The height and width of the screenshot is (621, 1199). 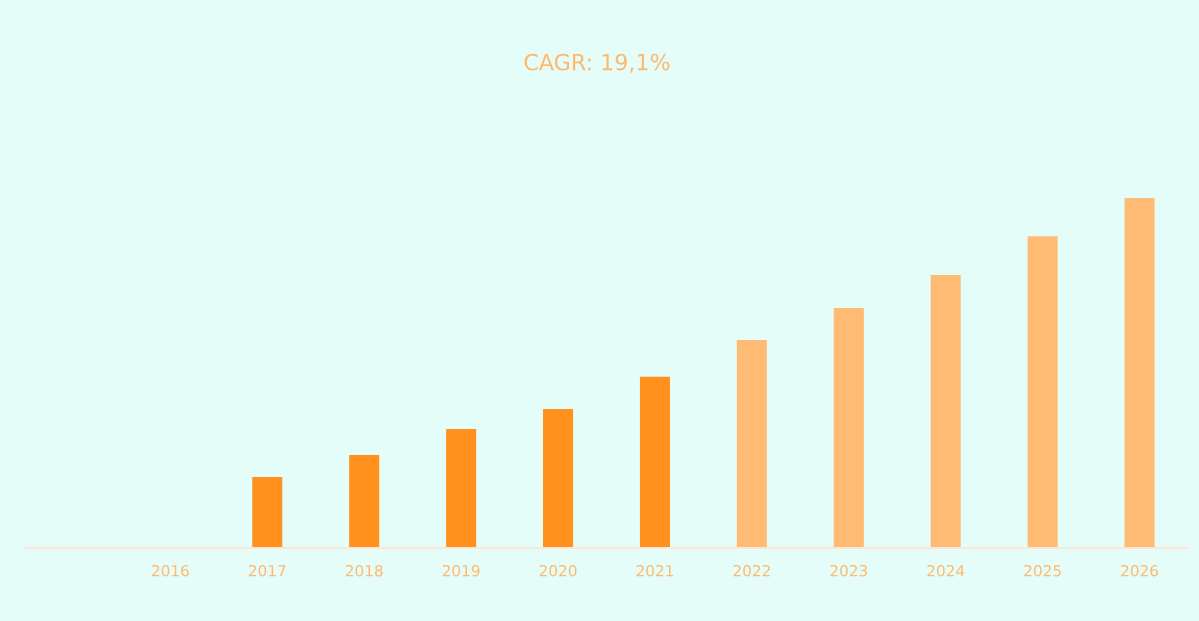 What do you see at coordinates (1140, 570) in the screenshot?
I see `x-tick-label: 2026` at bounding box center [1140, 570].